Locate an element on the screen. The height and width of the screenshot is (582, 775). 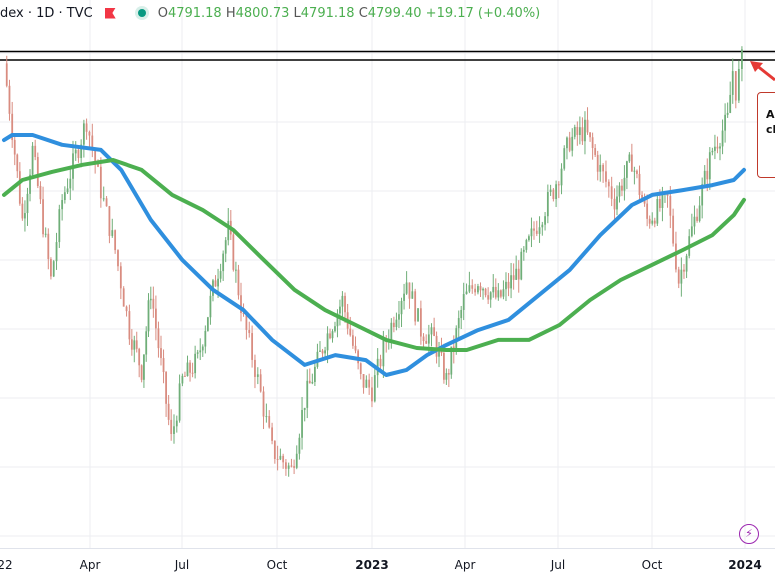
lightning-icon: ⚡ is located at coordinates (749, 534).